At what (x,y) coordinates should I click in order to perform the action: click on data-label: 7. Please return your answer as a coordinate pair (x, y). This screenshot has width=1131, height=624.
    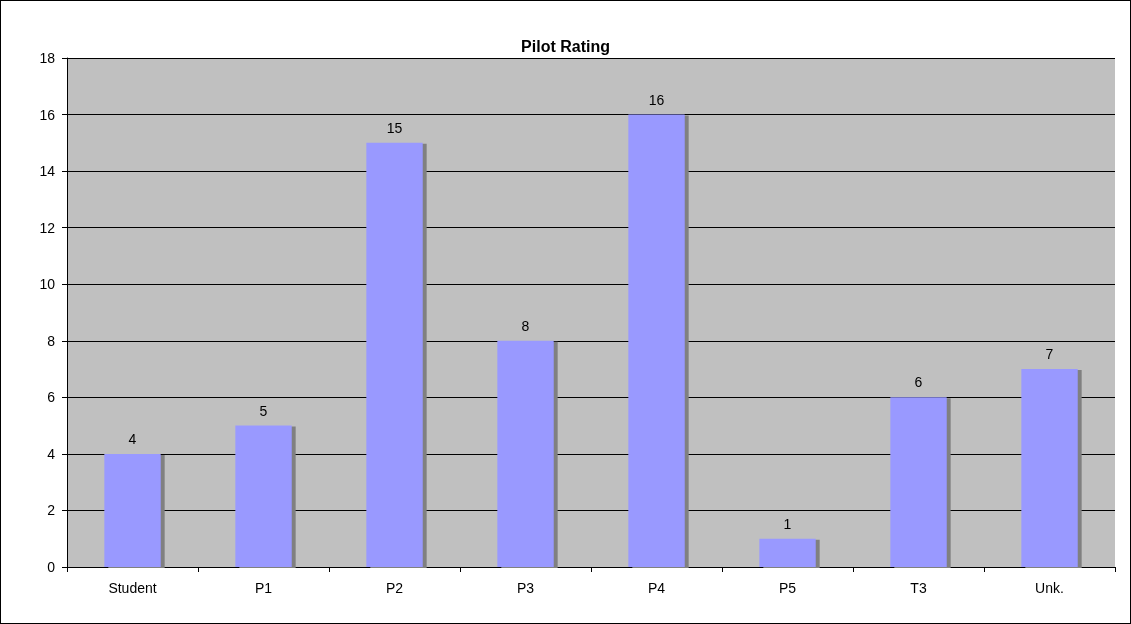
    Looking at the image, I should click on (1049, 354).